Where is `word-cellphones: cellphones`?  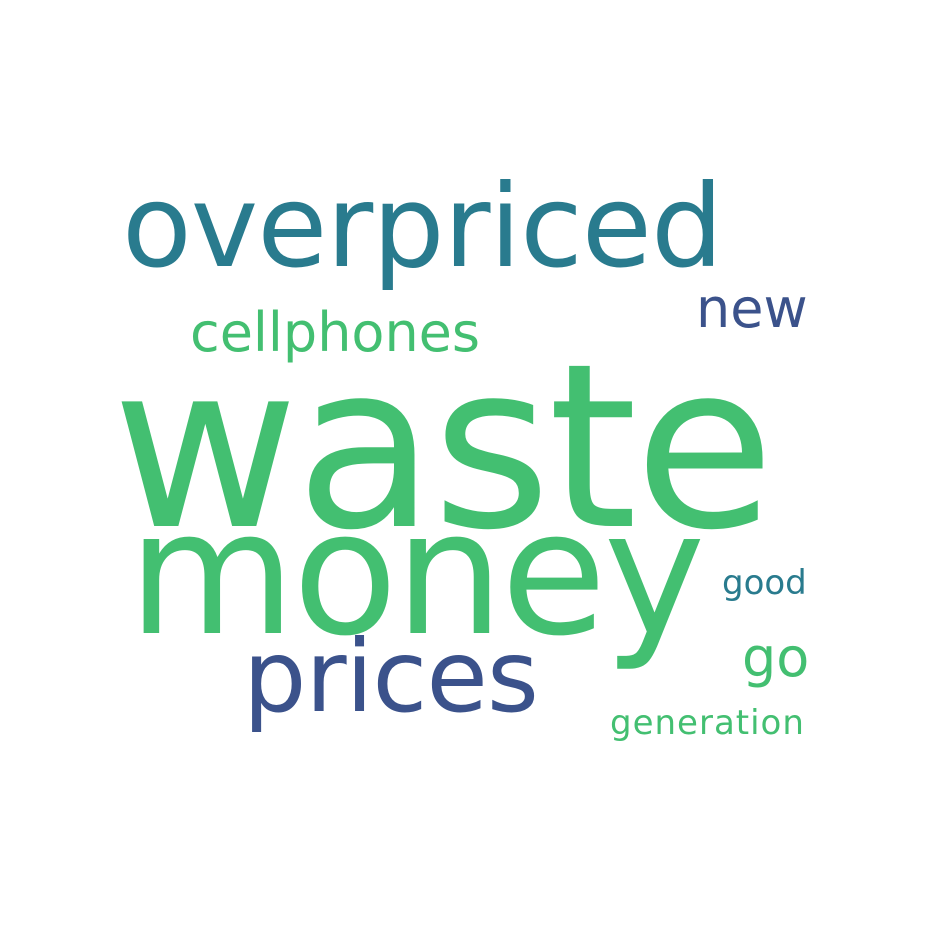 word-cellphones: cellphones is located at coordinates (335, 332).